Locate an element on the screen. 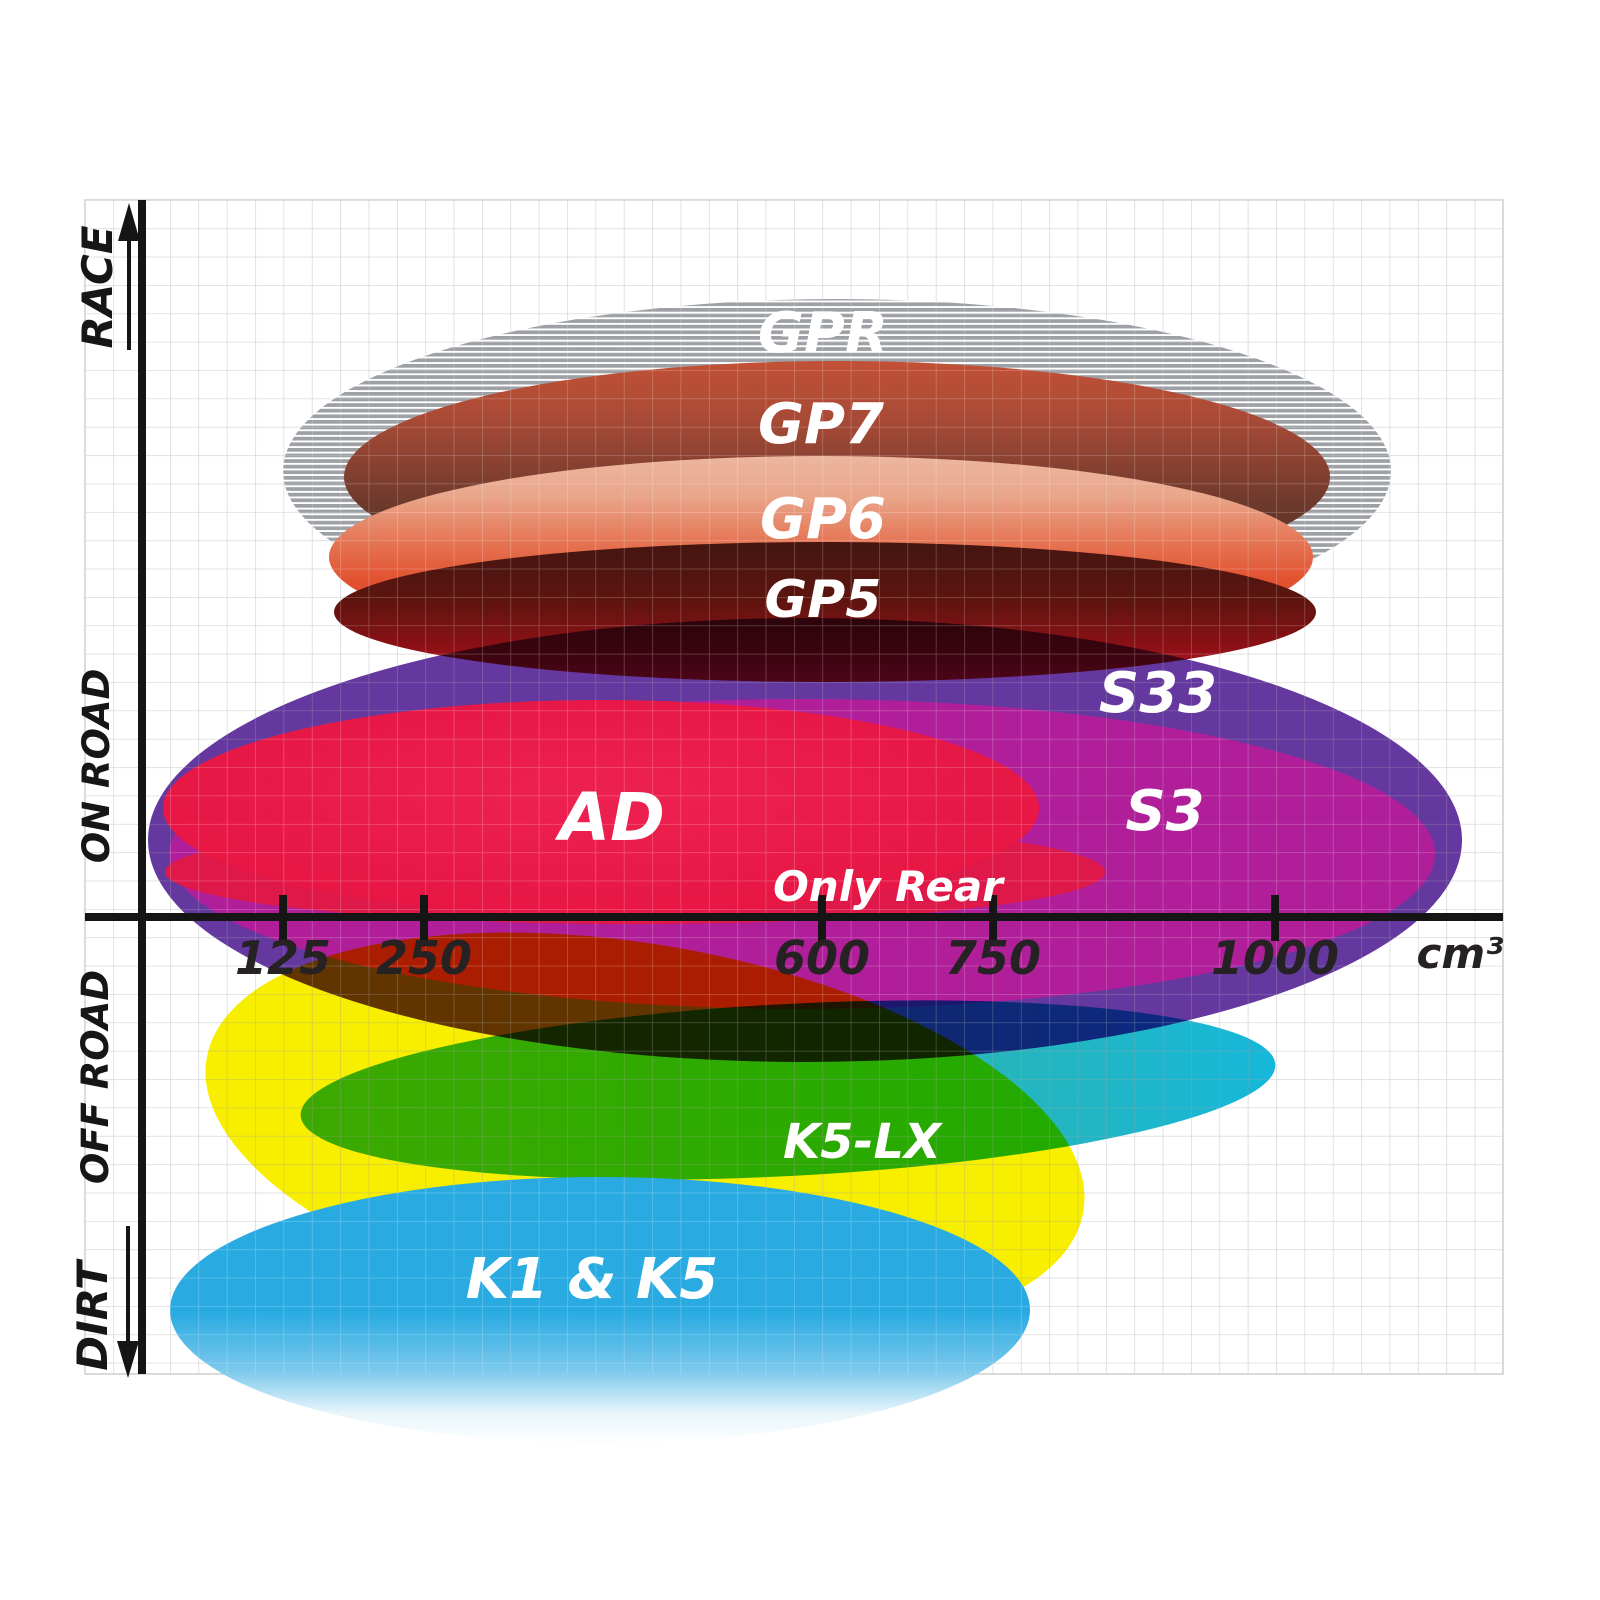  label-only-rear: Only Rear is located at coordinates (889, 886).